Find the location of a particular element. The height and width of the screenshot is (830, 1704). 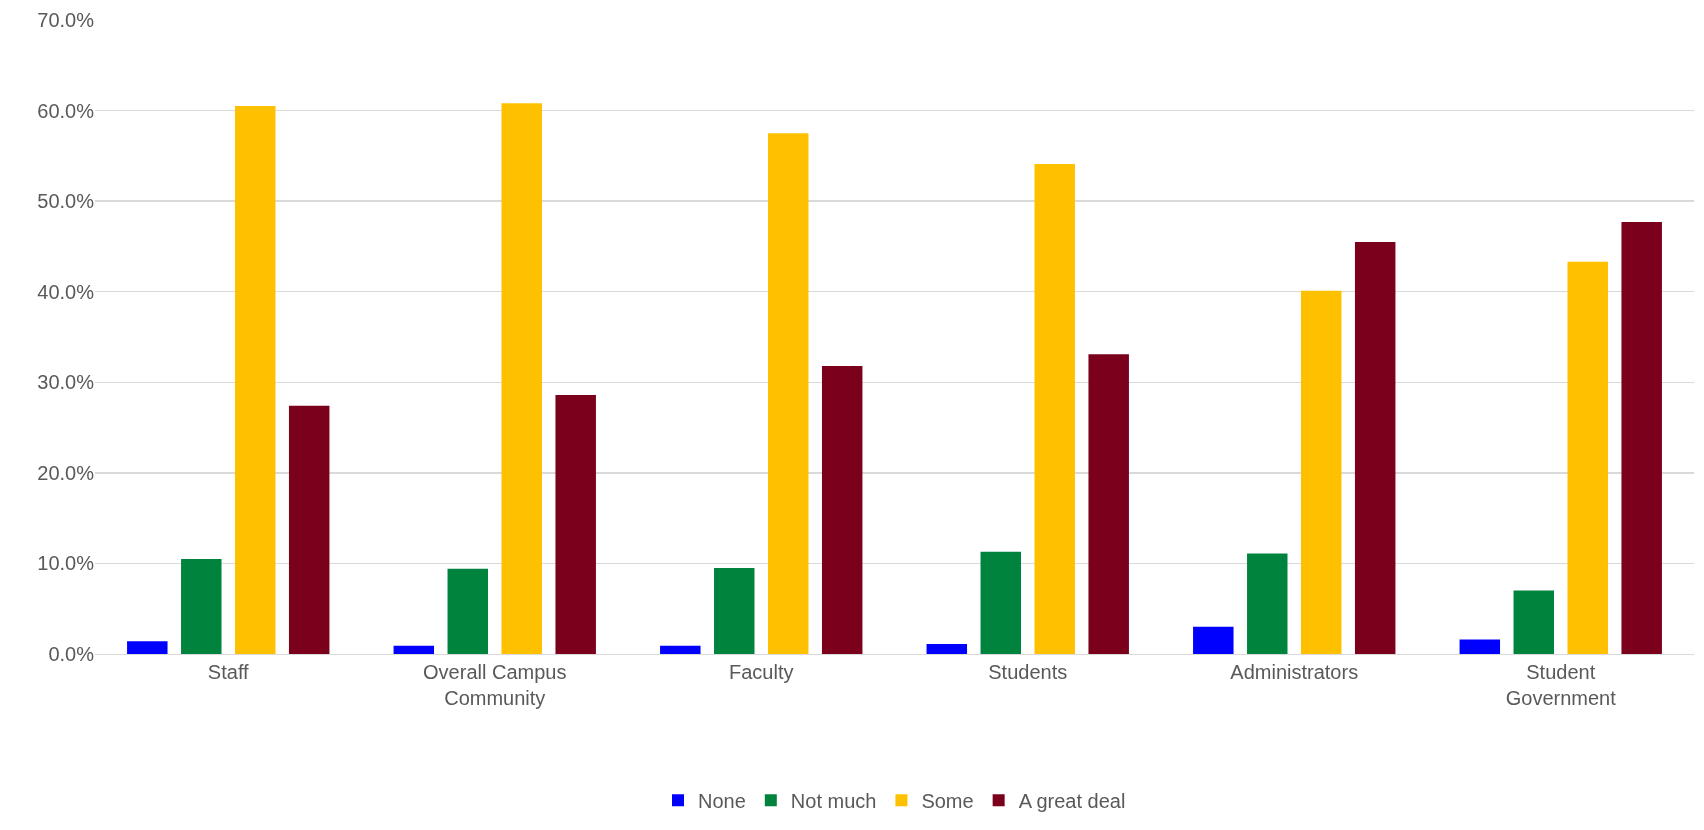

y-tick-label: 10.0% is located at coordinates (66, 563).